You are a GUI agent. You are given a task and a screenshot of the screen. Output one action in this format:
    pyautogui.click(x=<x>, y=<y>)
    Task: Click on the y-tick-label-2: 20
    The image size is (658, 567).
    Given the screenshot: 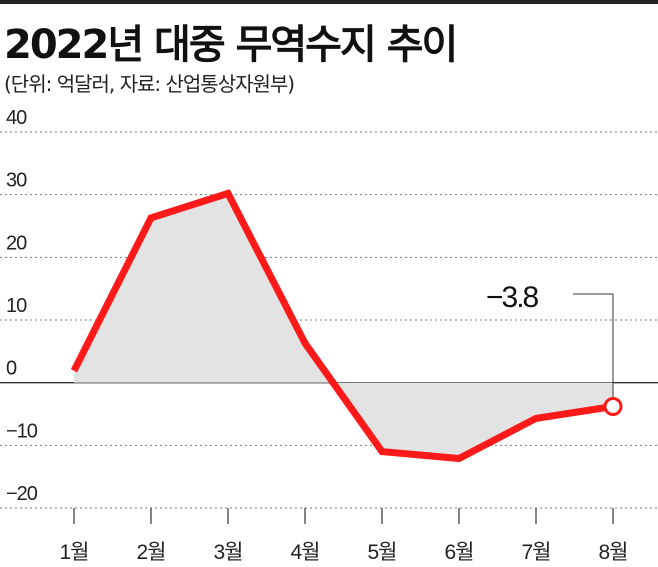 What is the action you would take?
    pyautogui.click(x=16, y=243)
    